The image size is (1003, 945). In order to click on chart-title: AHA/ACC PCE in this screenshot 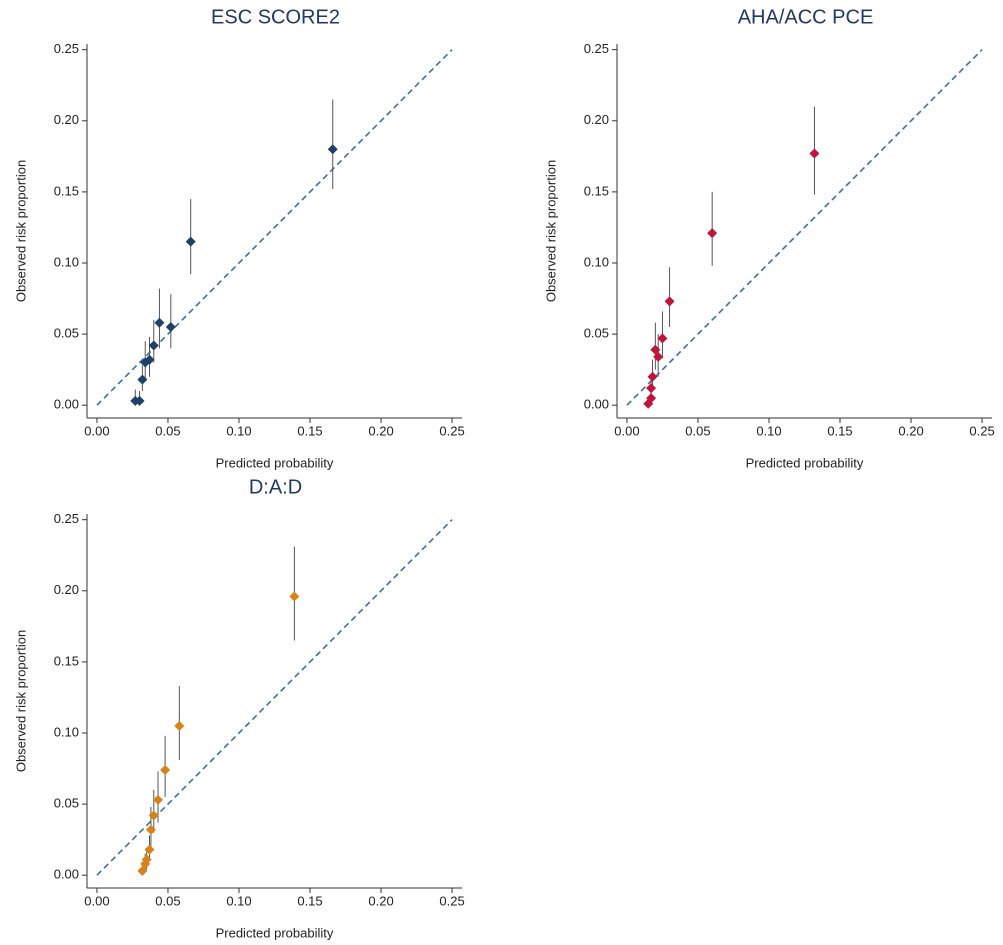, I will do `click(806, 17)`.